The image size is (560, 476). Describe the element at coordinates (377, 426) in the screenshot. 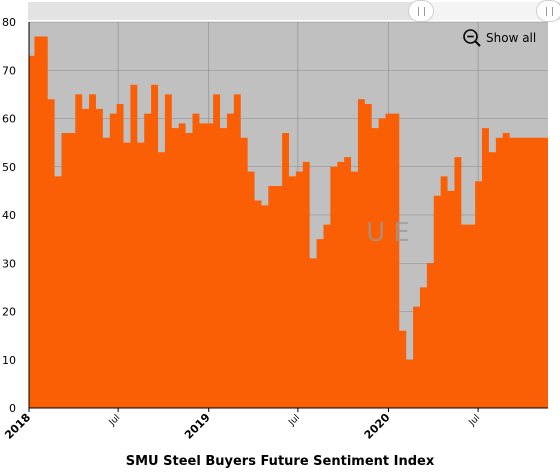

I see `x-tick-label: 2020` at that location.